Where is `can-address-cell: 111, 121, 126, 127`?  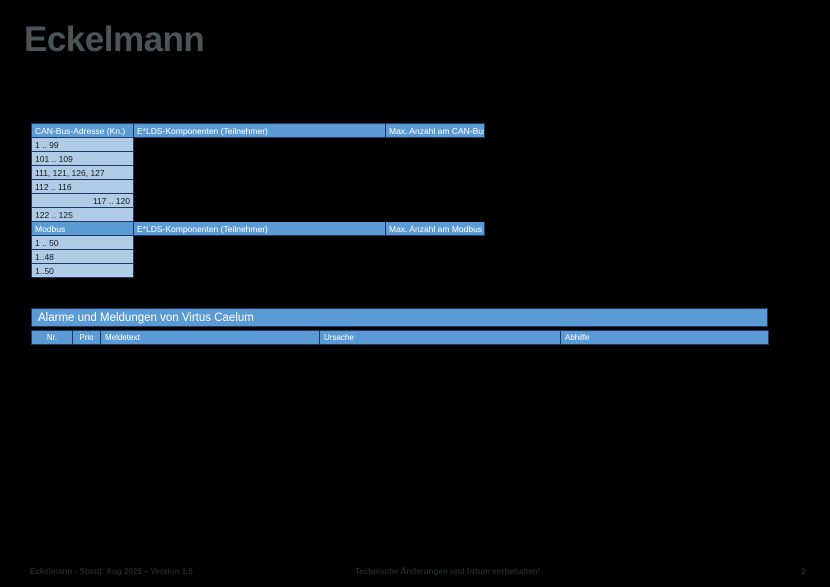
can-address-cell: 111, 121, 126, 127 is located at coordinates (82, 172).